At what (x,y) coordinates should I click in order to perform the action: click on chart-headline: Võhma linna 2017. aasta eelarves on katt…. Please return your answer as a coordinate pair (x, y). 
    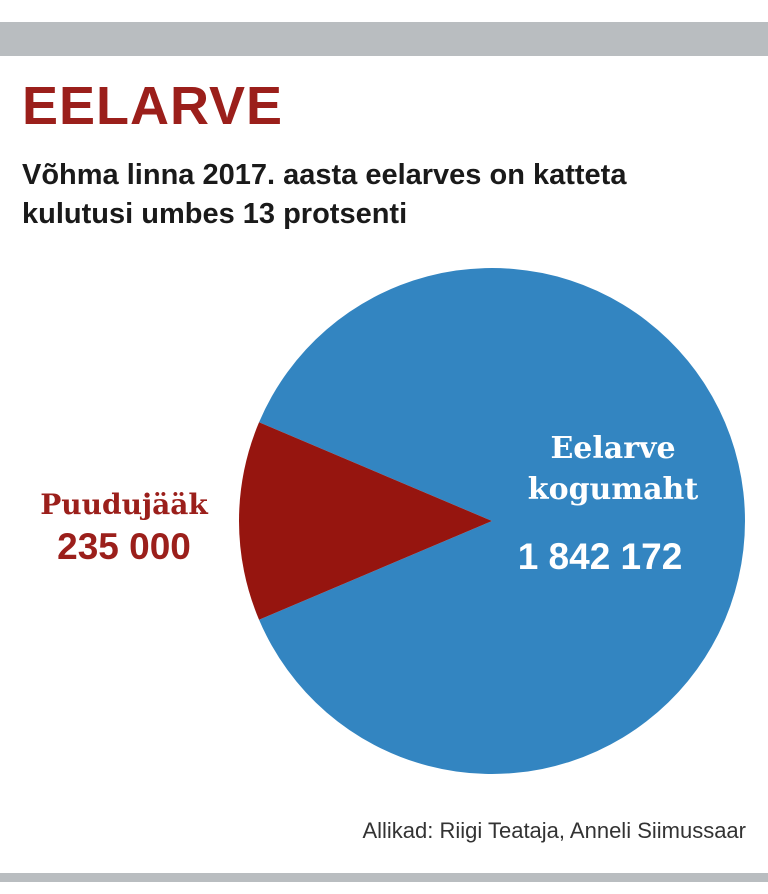
    Looking at the image, I should click on (324, 194).